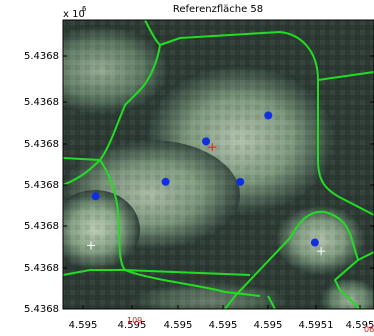 This screenshot has height=336, width=374. Describe the element at coordinates (84, 9) in the screenshot. I see `x-exponent-power: 6` at that location.